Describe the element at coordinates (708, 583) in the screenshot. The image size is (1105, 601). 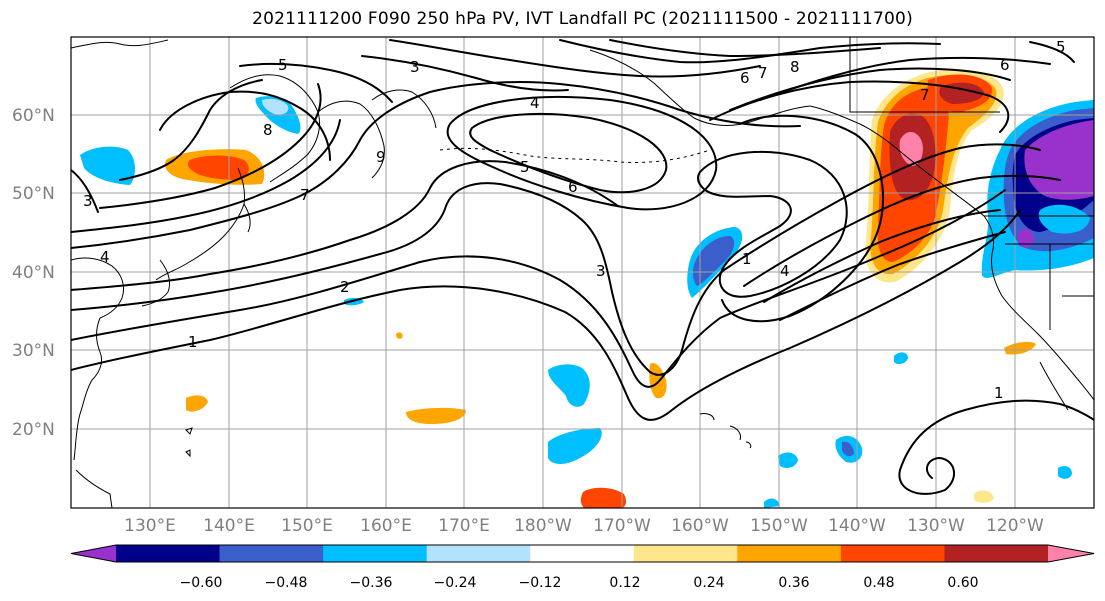
I see `colorbar-tick-label: 0.24` at that location.